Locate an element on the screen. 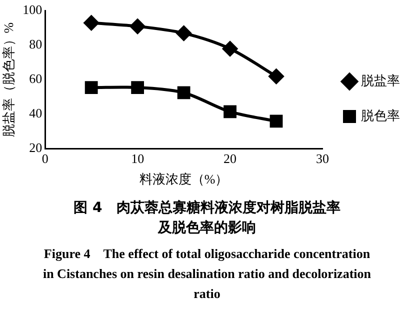  y-axis-title: 脱盐率（脱色率）% is located at coordinates (8, 80).